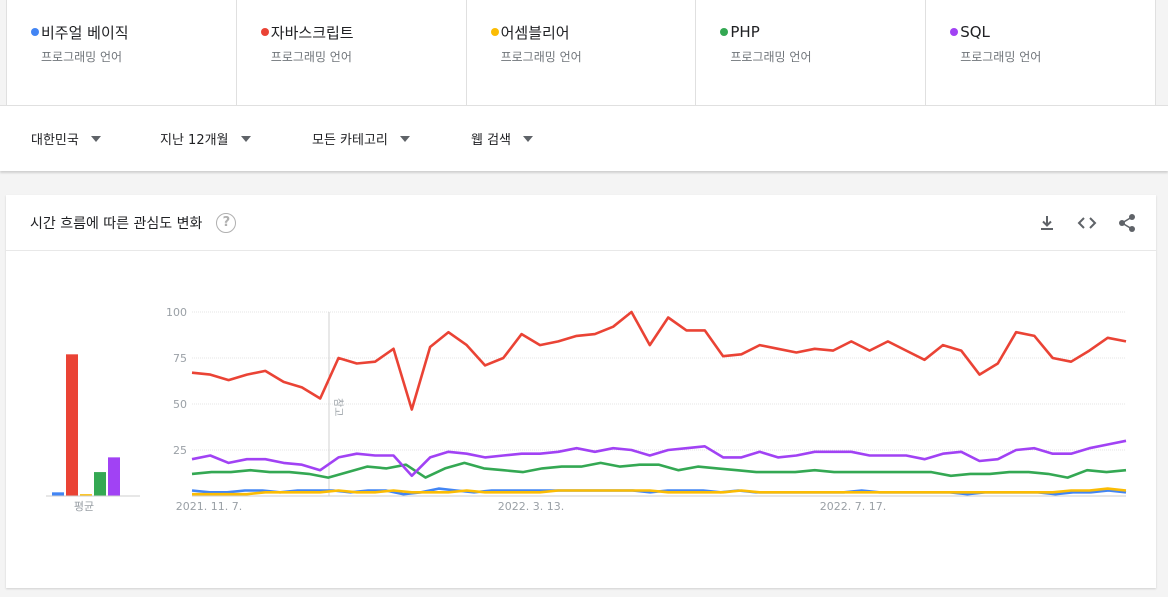  What do you see at coordinates (93, 433) in the screenshot?
I see `average-bars: 평균` at bounding box center [93, 433].